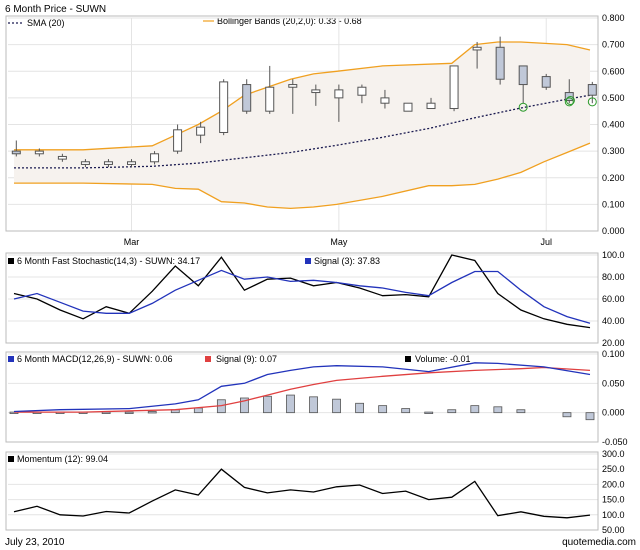  I want to click on price-x-tick-label: Jul, so click(546, 242).